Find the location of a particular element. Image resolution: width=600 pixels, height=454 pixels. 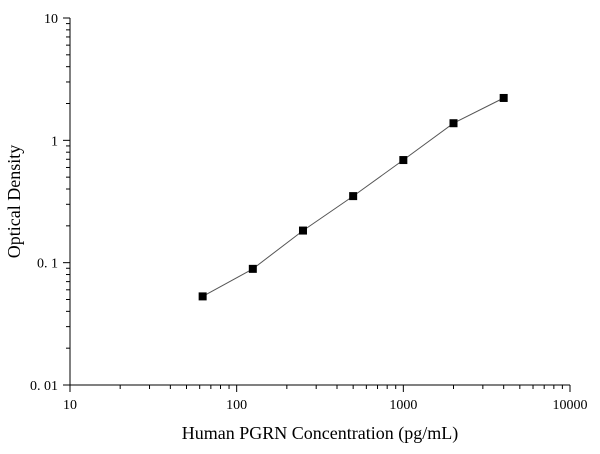

y-axis-title: Optical Density is located at coordinates (14, 201).